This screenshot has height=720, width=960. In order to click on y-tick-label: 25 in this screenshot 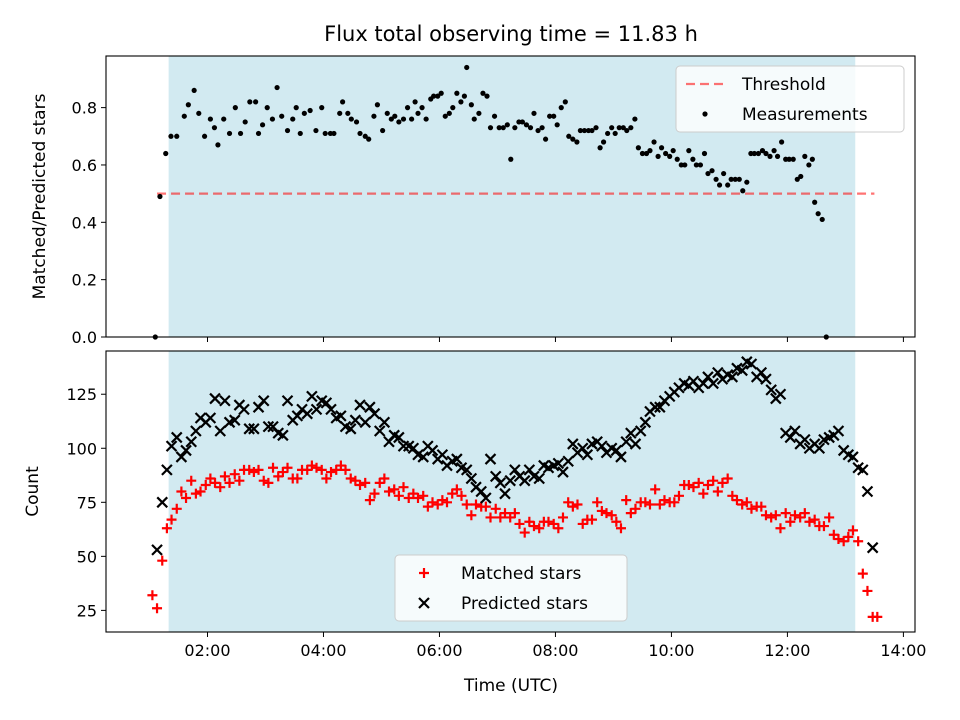, I will do `click(87, 610)`.